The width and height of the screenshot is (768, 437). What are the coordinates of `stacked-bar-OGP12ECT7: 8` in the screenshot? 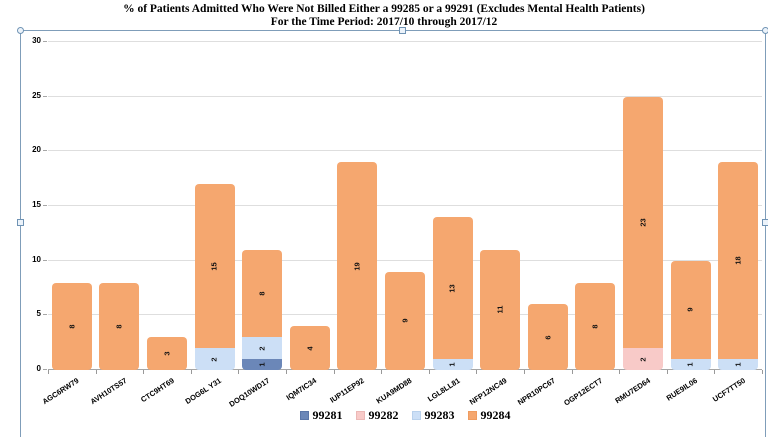 It's located at (595, 326).